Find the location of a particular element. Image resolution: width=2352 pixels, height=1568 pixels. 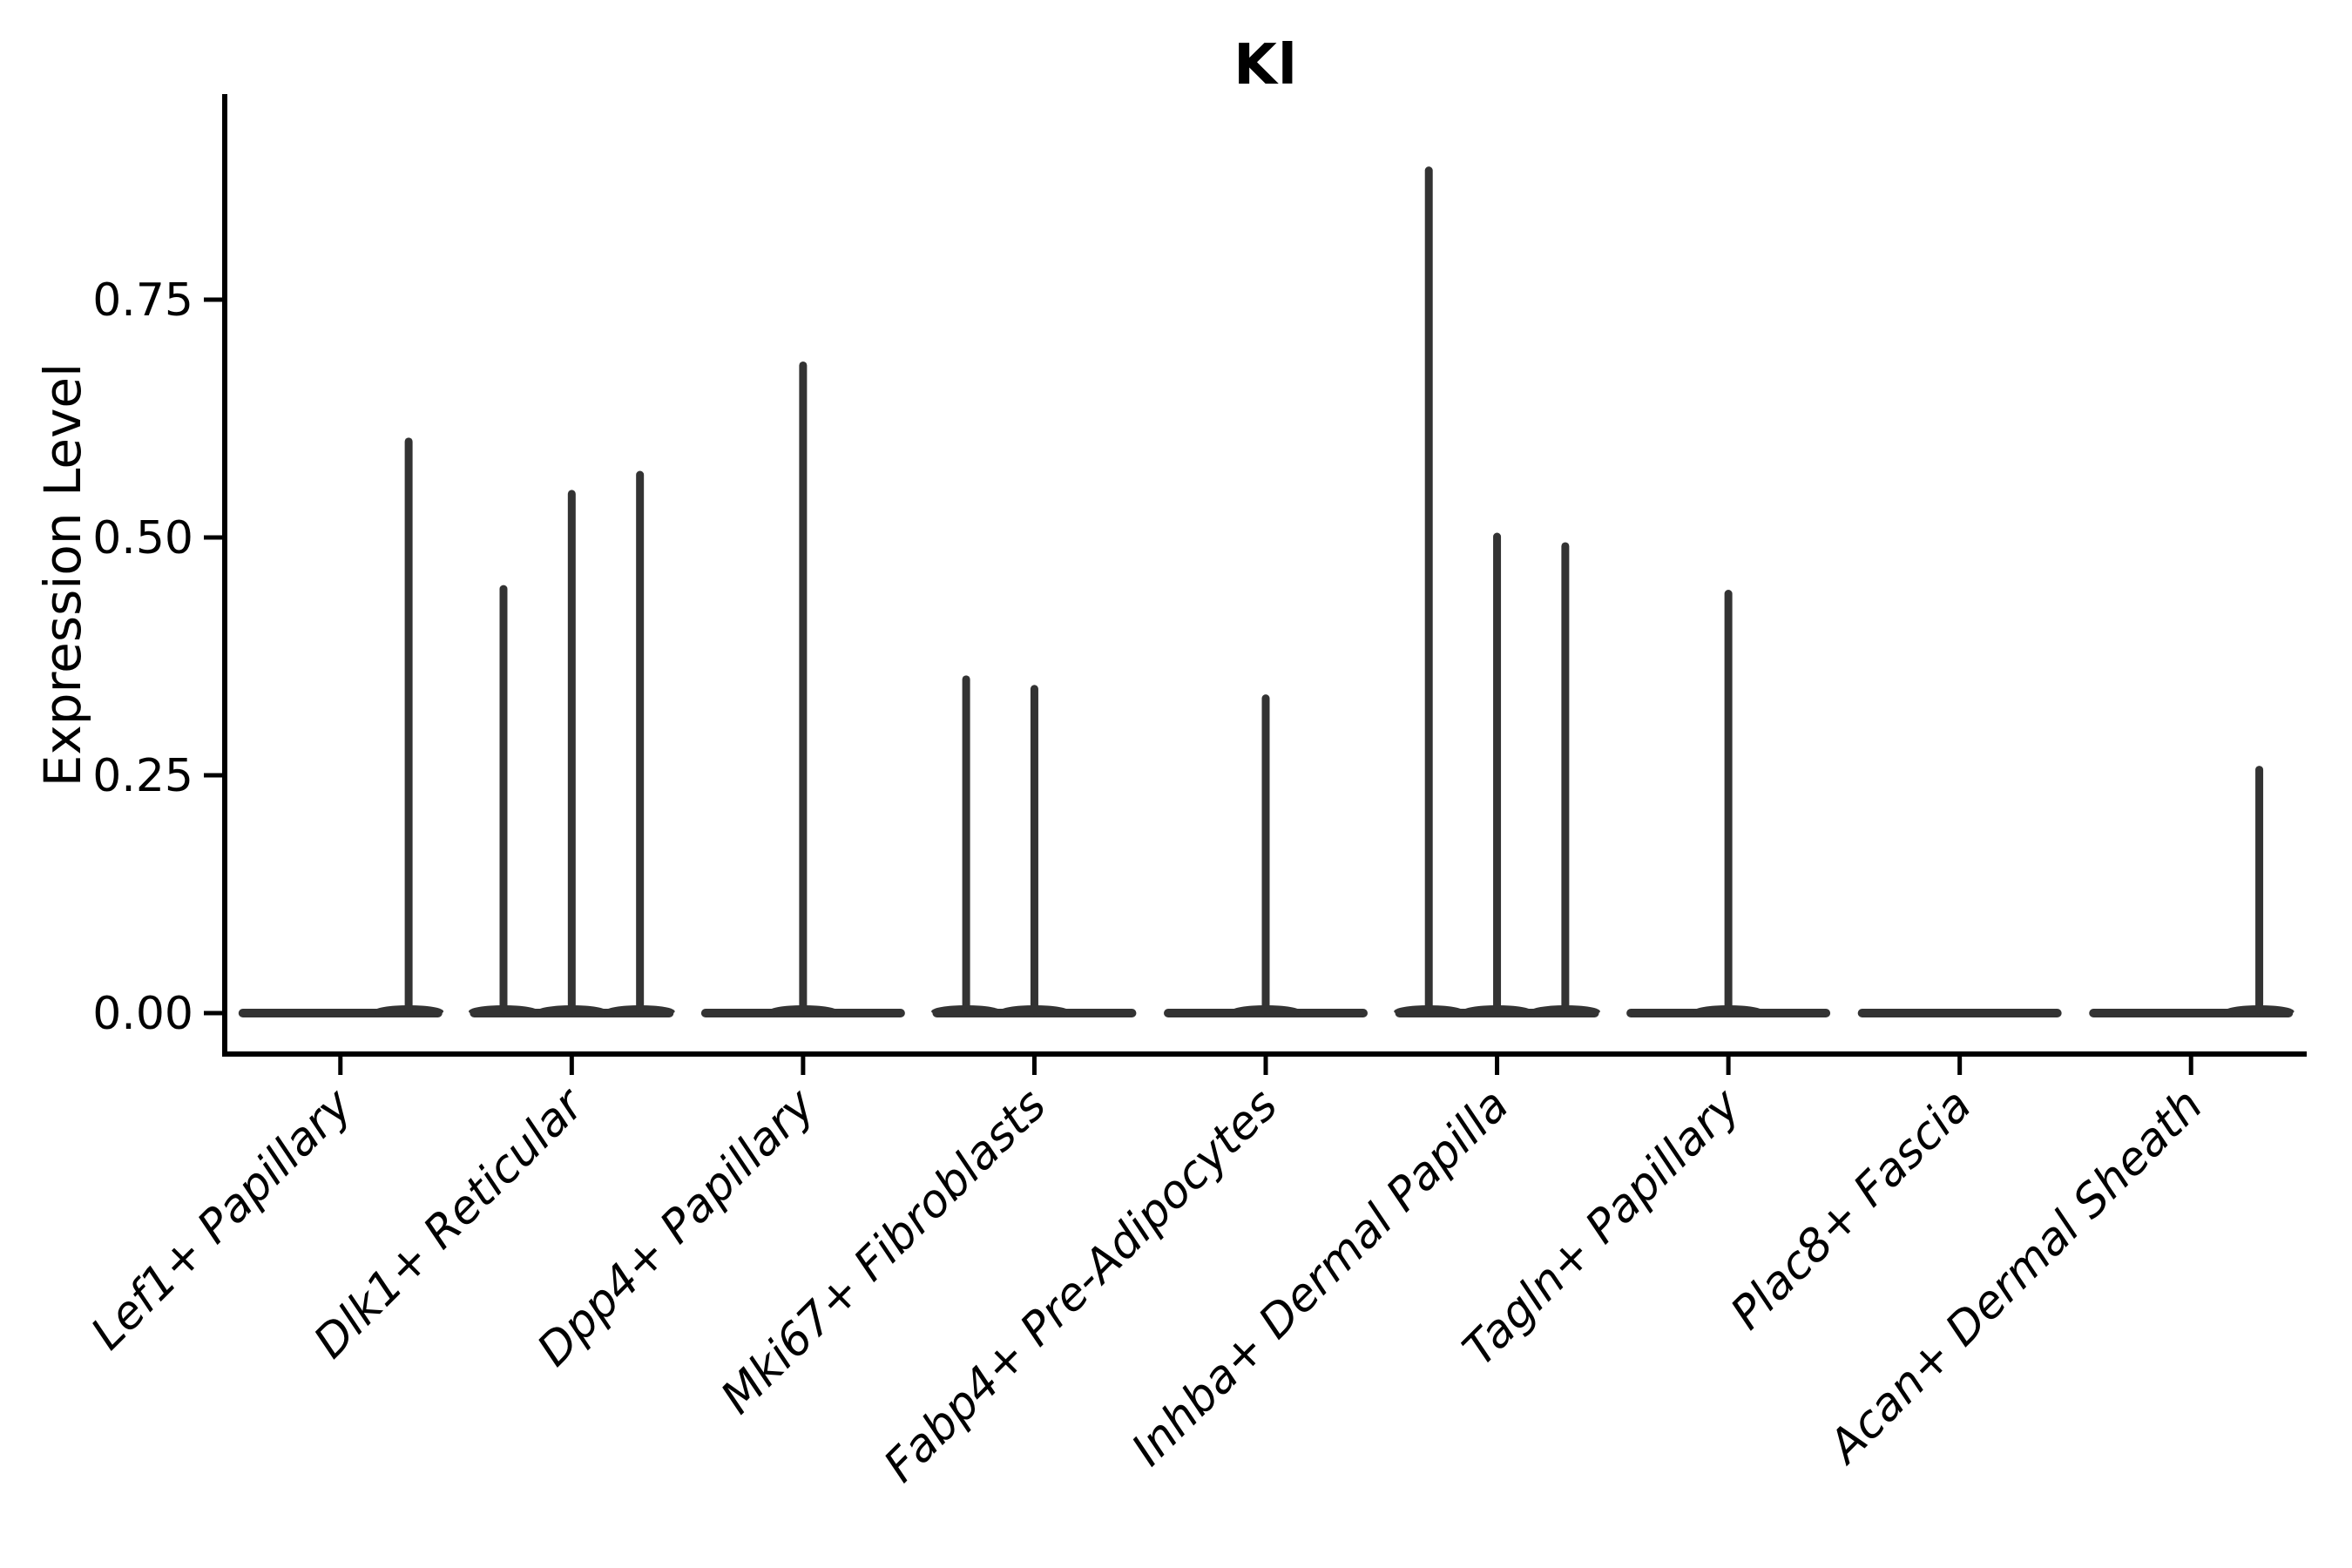

y-tick-label: 0.00 is located at coordinates (142, 1014).